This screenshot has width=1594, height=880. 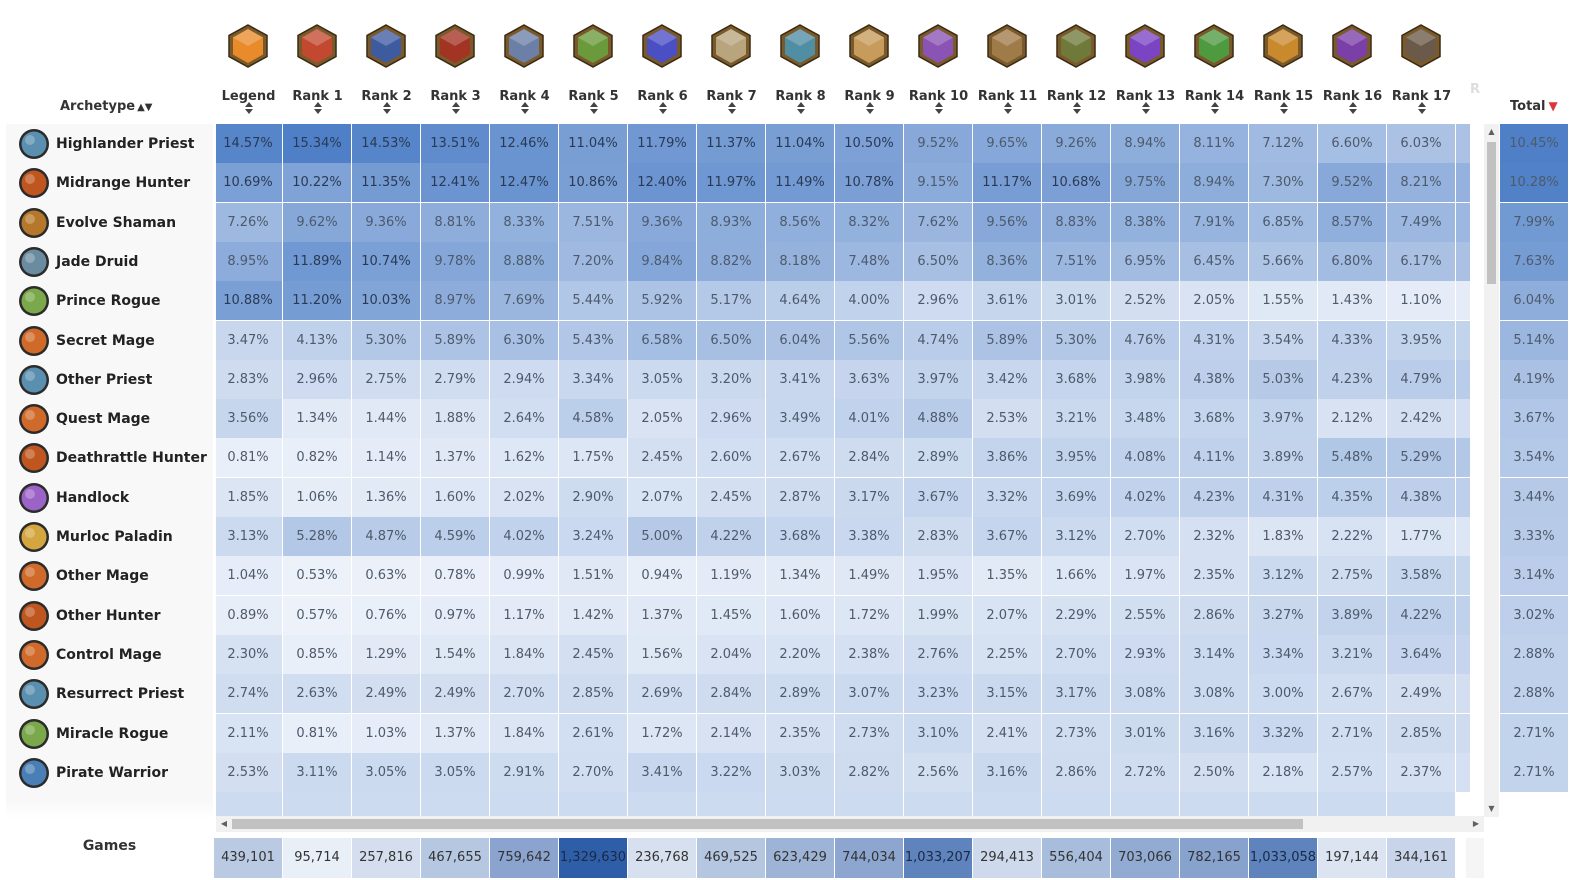 What do you see at coordinates (662, 222) in the screenshot?
I see `grid-cell: 9.36%` at bounding box center [662, 222].